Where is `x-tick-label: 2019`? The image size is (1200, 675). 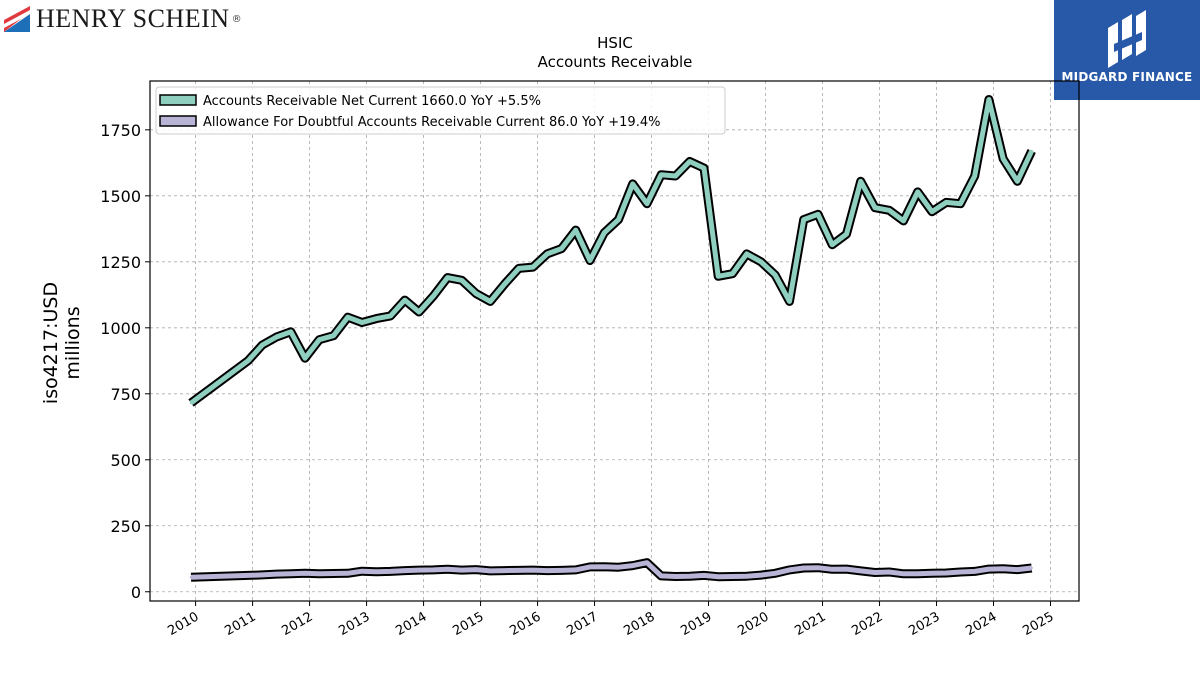
x-tick-label: 2019 is located at coordinates (696, 624).